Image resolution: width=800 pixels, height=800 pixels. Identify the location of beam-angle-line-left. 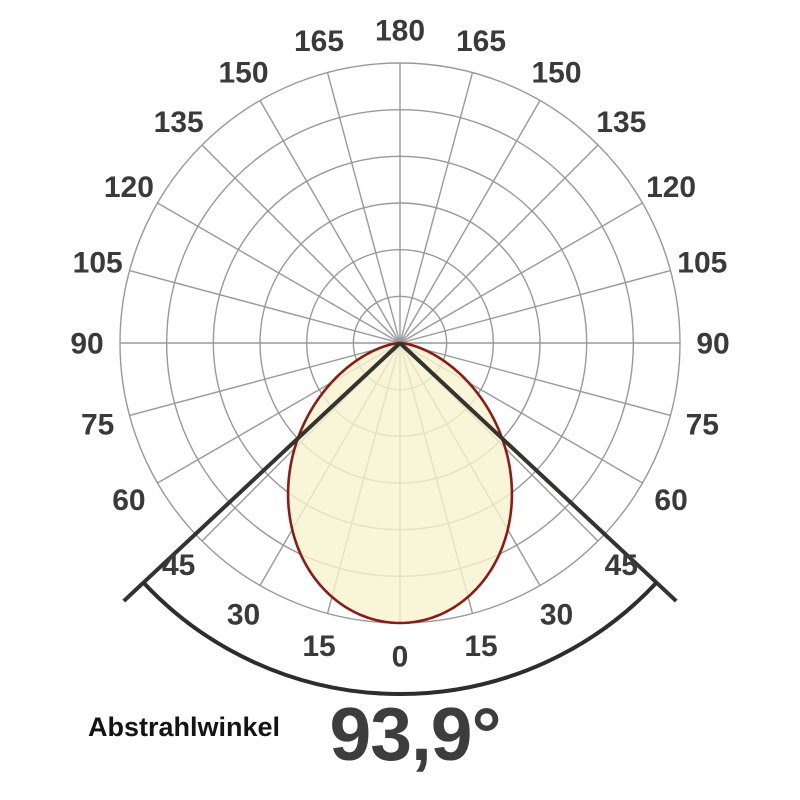
(262, 472).